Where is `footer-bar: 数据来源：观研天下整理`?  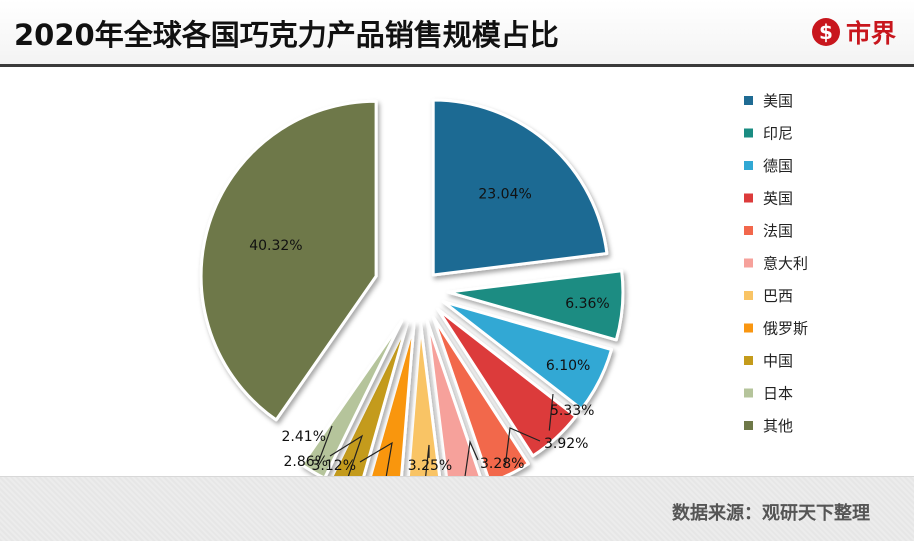
footer-bar: 数据来源：观研天下整理 is located at coordinates (457, 508).